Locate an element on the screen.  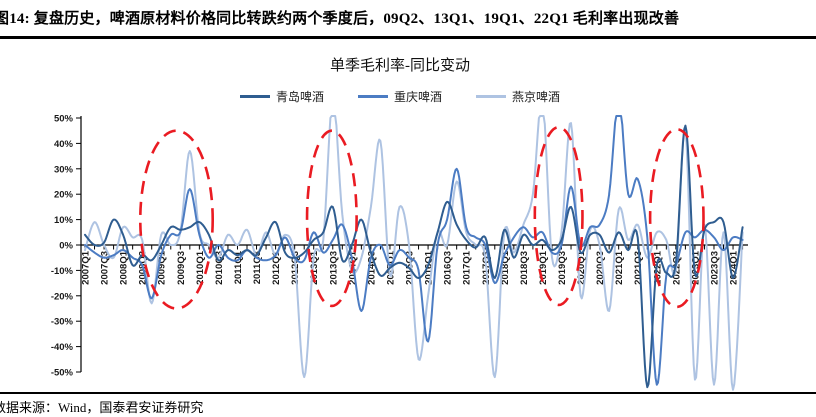
x-tick-label: 2008Q1 is located at coordinates (124, 267).